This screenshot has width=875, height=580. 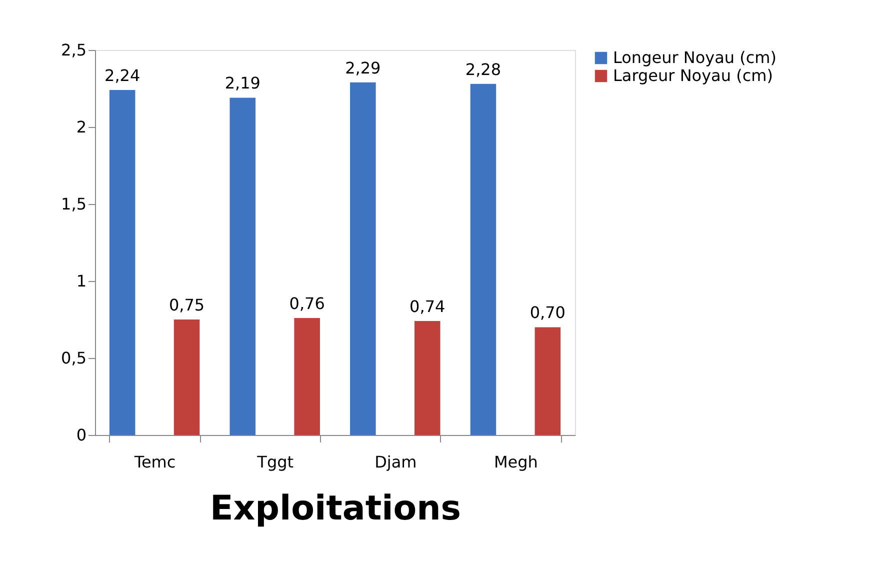 What do you see at coordinates (154, 462) in the screenshot?
I see `x-tick-label: Temc` at bounding box center [154, 462].